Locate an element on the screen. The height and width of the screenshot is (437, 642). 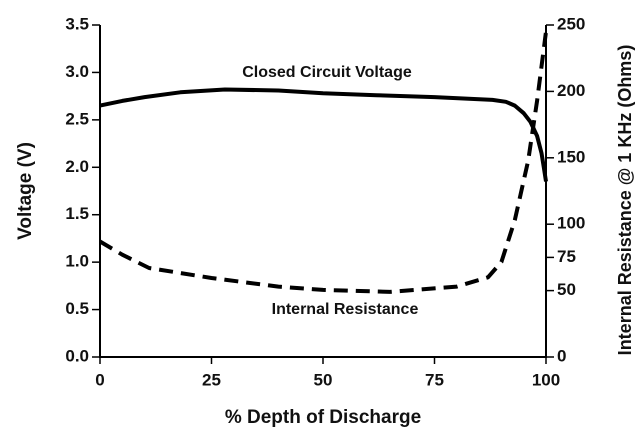
y-tick-label: 0.0 is located at coordinates (77, 355).